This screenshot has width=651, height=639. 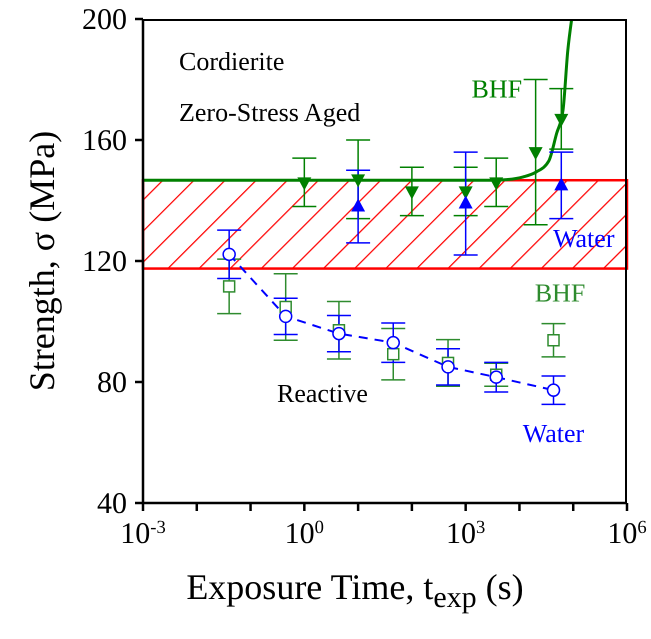 What do you see at coordinates (104, 261) in the screenshot?
I see `y-tick-label: 120` at bounding box center [104, 261].